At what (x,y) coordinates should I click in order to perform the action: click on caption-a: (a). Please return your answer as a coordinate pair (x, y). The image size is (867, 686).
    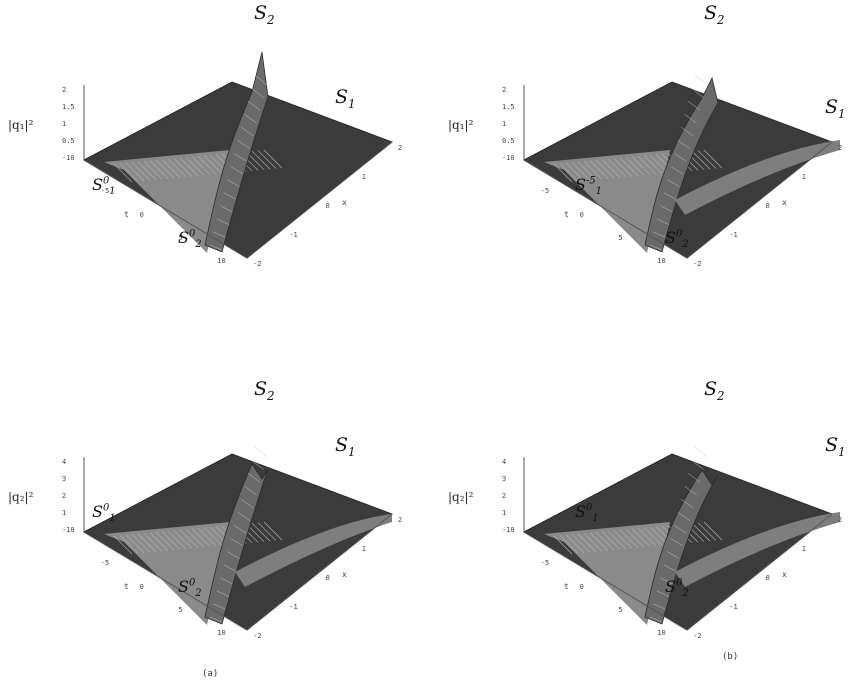
    Looking at the image, I should click on (210, 674).